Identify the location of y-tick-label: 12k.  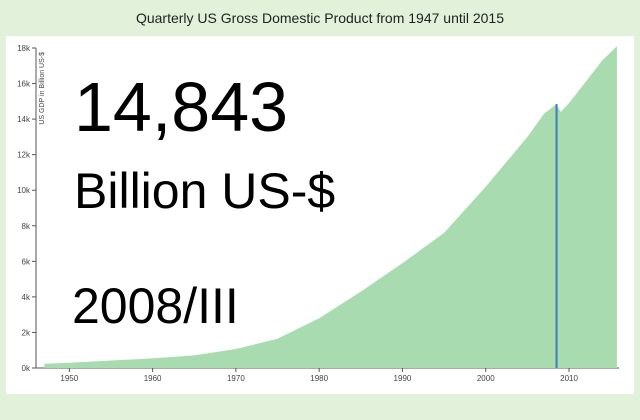
(24, 155).